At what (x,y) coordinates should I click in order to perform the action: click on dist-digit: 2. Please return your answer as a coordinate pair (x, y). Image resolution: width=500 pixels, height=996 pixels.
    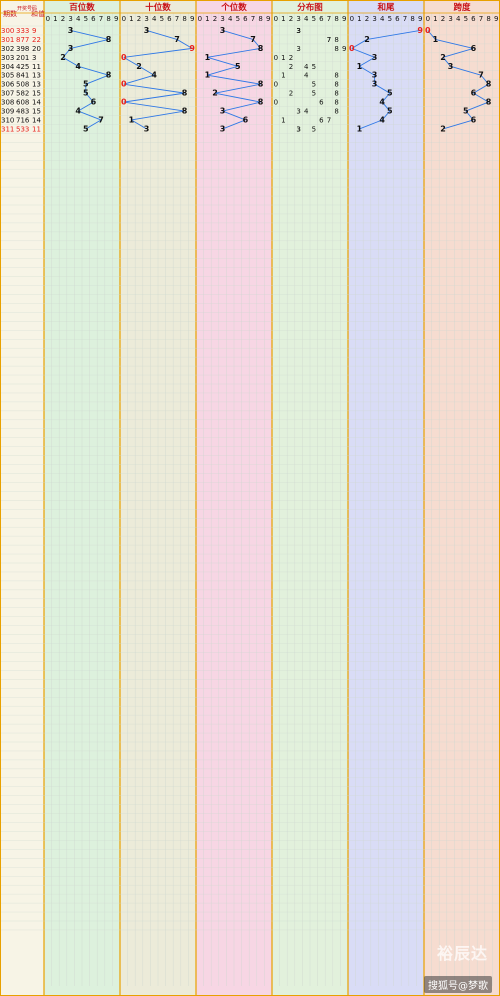
    Looking at the image, I should click on (291, 67).